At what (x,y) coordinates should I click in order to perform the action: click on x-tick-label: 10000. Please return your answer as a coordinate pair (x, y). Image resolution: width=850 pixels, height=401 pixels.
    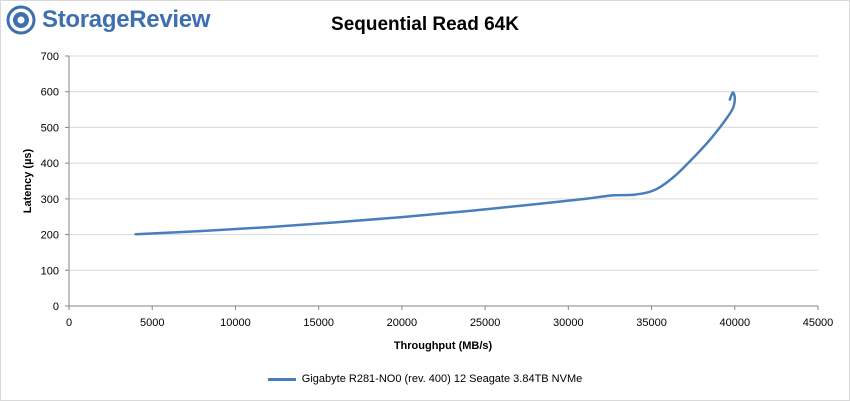
    Looking at the image, I should click on (235, 323).